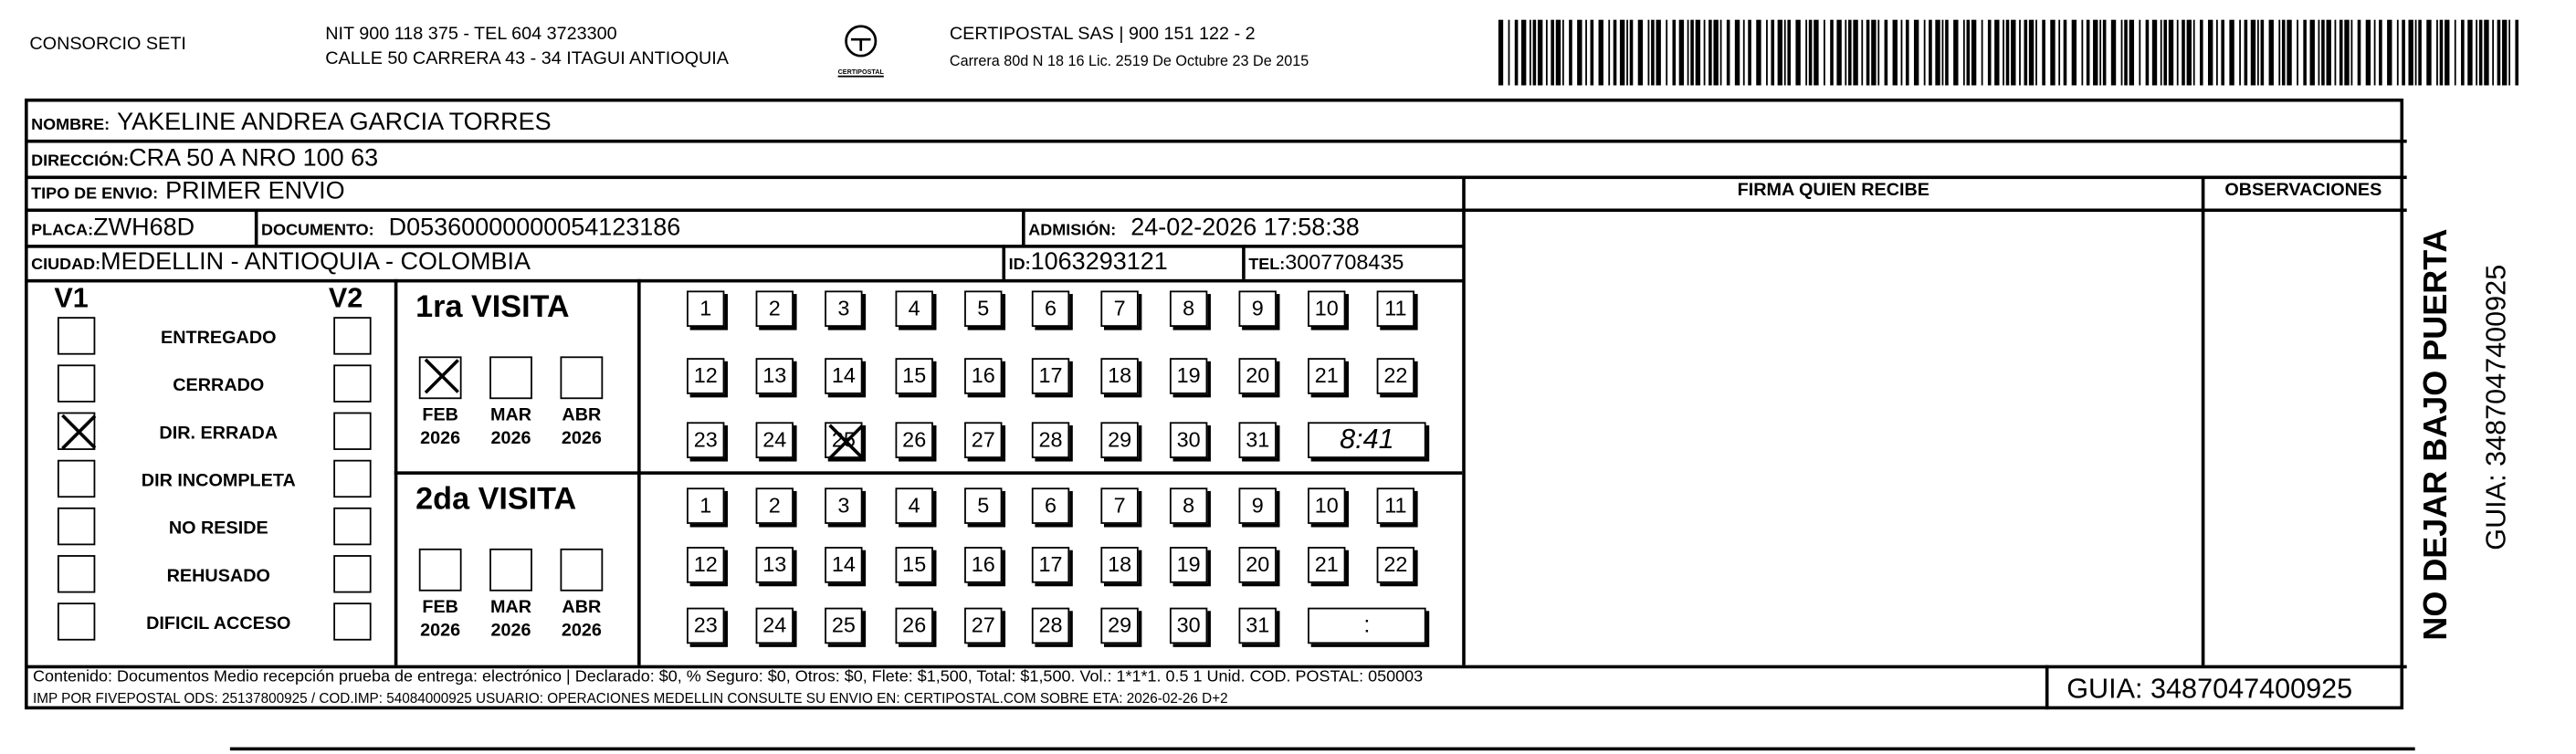 The width and height of the screenshot is (2576, 754). Describe the element at coordinates (1367, 625) in the screenshot. I see `visit-time: :` at that location.